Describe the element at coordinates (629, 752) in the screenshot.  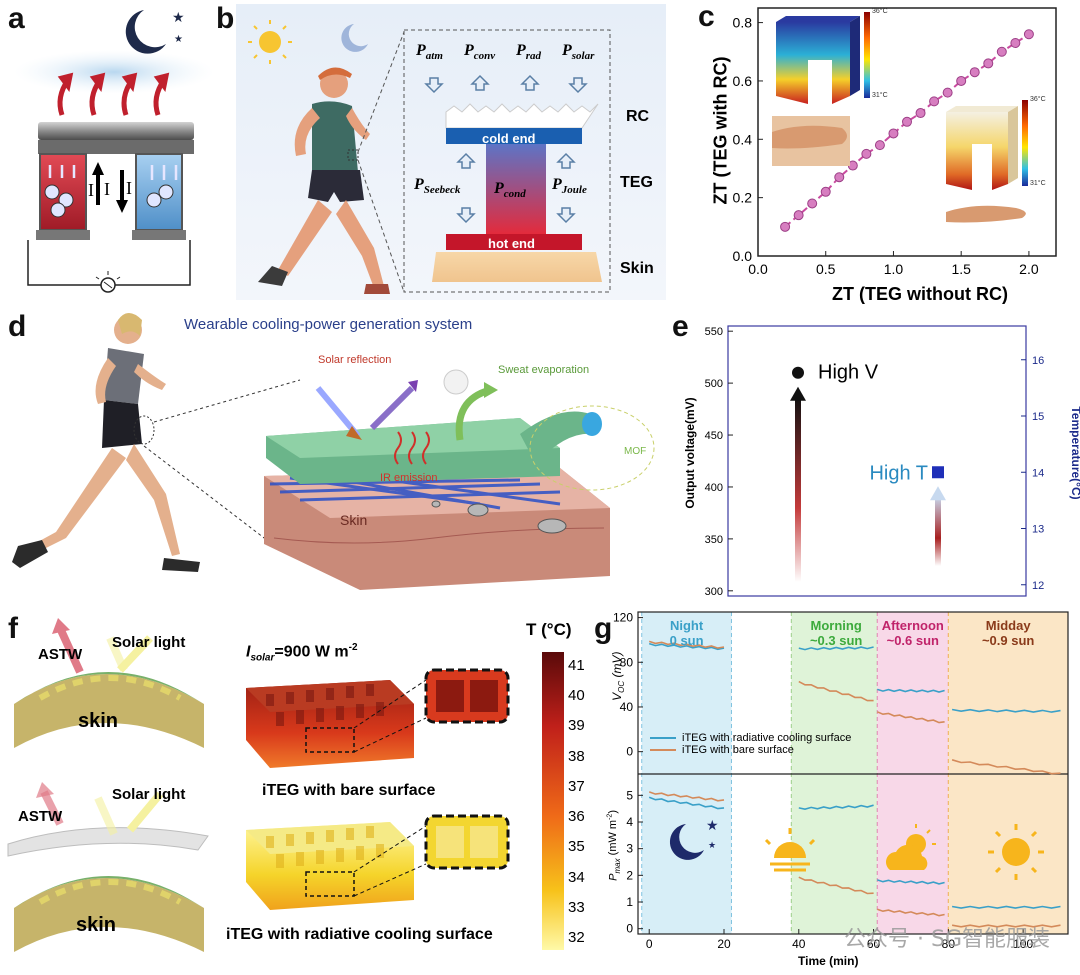
I see `g-ytick-label-top: 0` at that location.